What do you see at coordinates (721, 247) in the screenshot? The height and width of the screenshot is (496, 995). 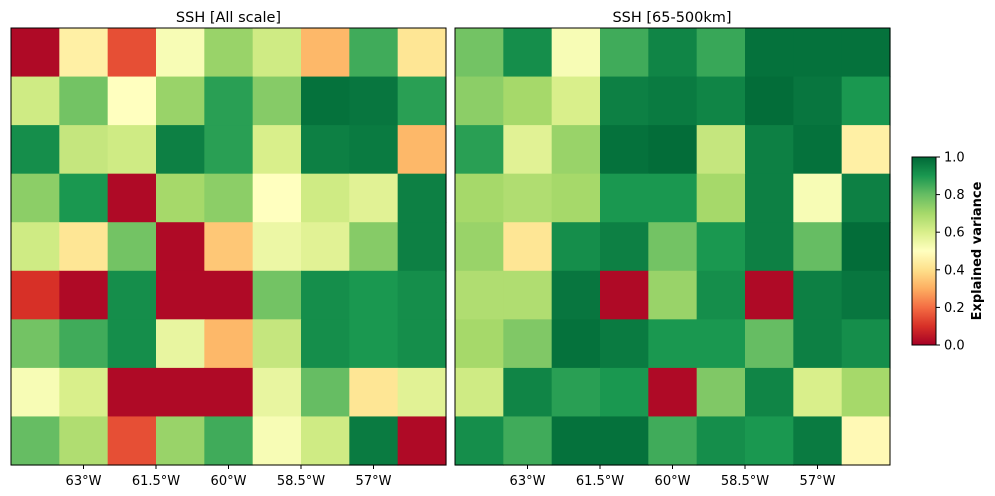 I see `heatmap-cell-65-500km-r4-c5` at bounding box center [721, 247].